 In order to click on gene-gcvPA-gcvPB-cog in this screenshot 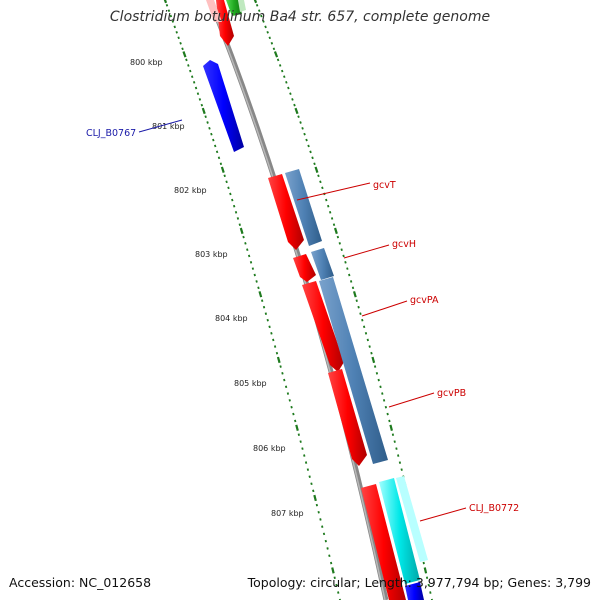, I will do `click(353, 370)`.